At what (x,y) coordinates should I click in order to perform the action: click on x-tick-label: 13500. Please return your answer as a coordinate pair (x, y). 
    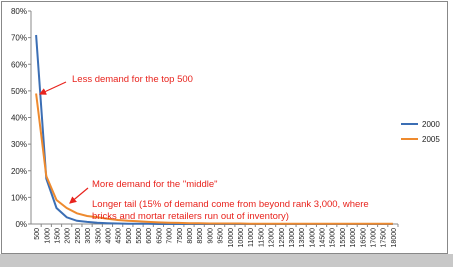
    Looking at the image, I should click on (302, 238).